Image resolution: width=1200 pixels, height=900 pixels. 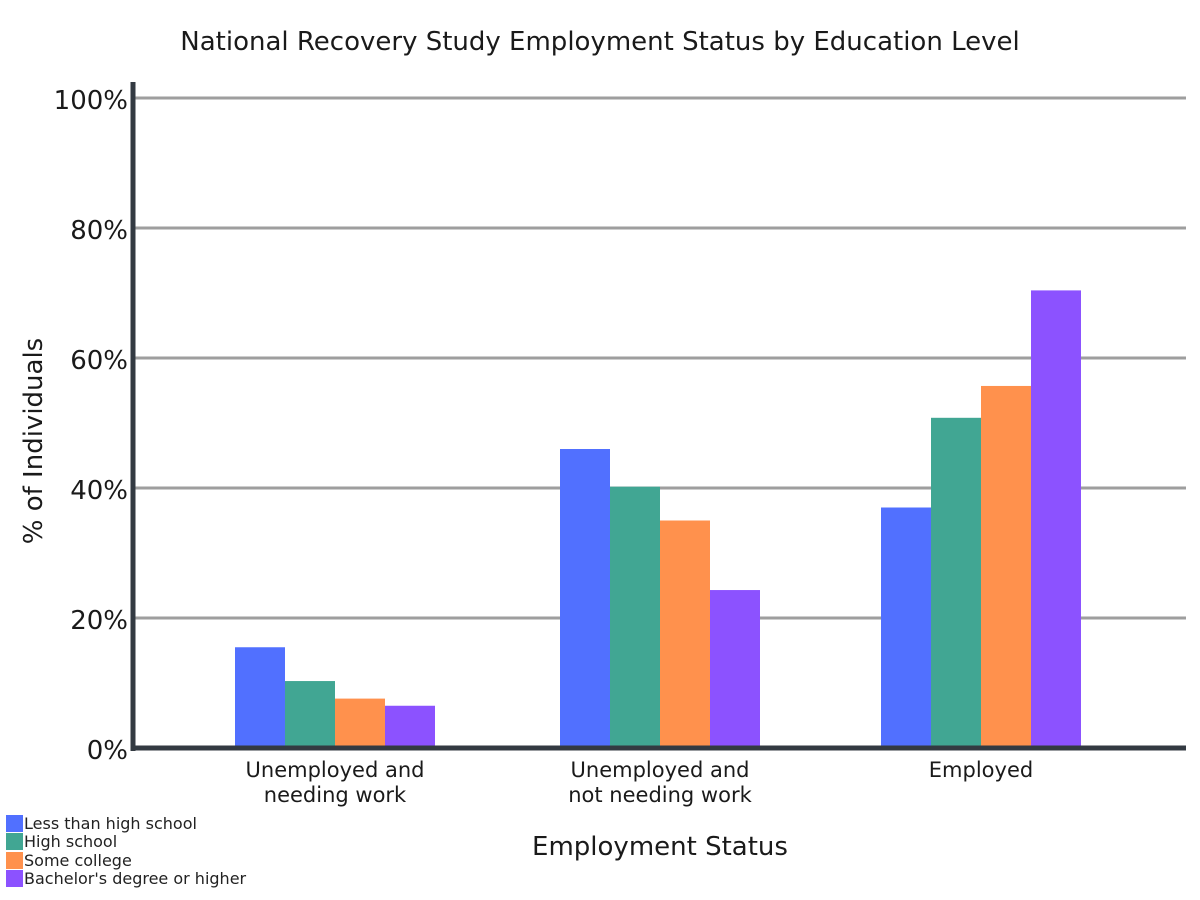 What do you see at coordinates (78, 860) in the screenshot?
I see `legend-label: Some college` at bounding box center [78, 860].